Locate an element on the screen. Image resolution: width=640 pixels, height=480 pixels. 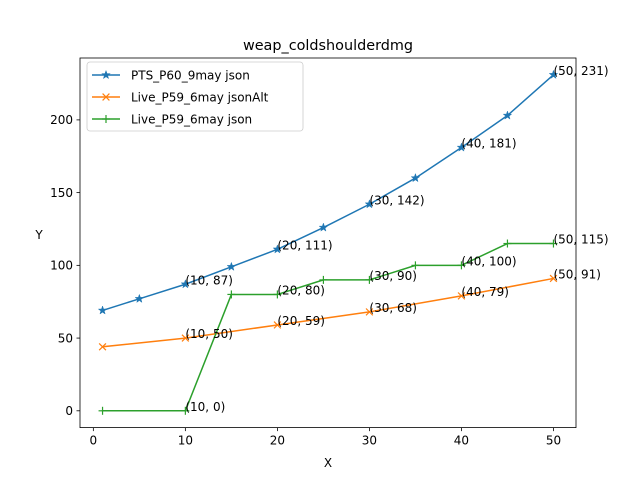
y-axis-ticks: 0 50 100 150 200 is located at coordinates (65, 265).